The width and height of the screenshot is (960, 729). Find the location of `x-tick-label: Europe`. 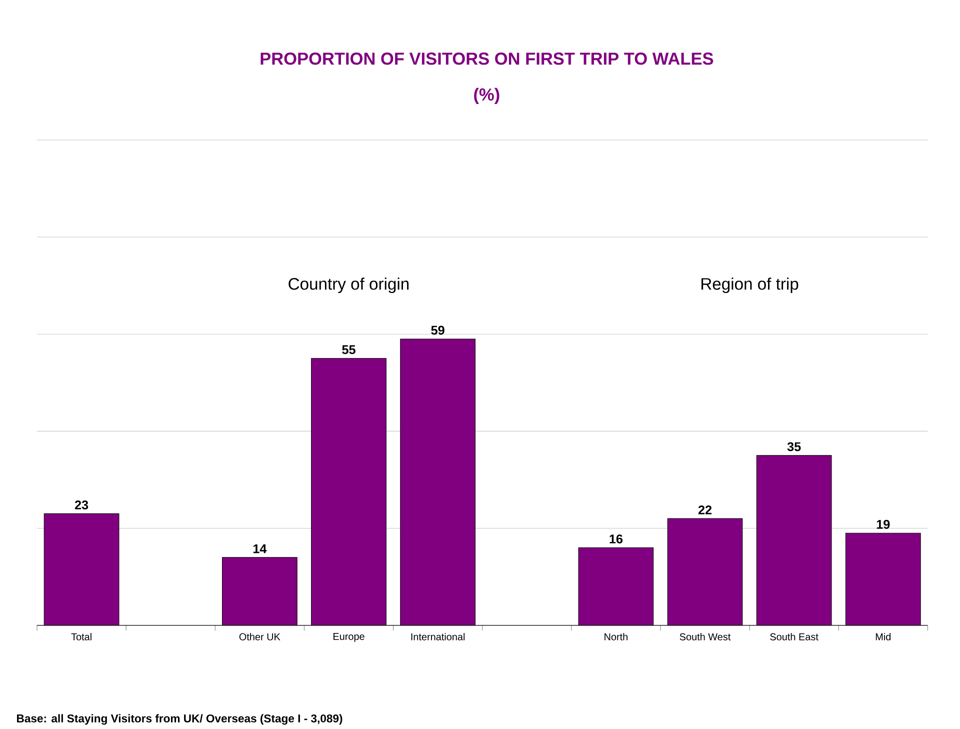

x-tick-label: Europe is located at coordinates (348, 637).